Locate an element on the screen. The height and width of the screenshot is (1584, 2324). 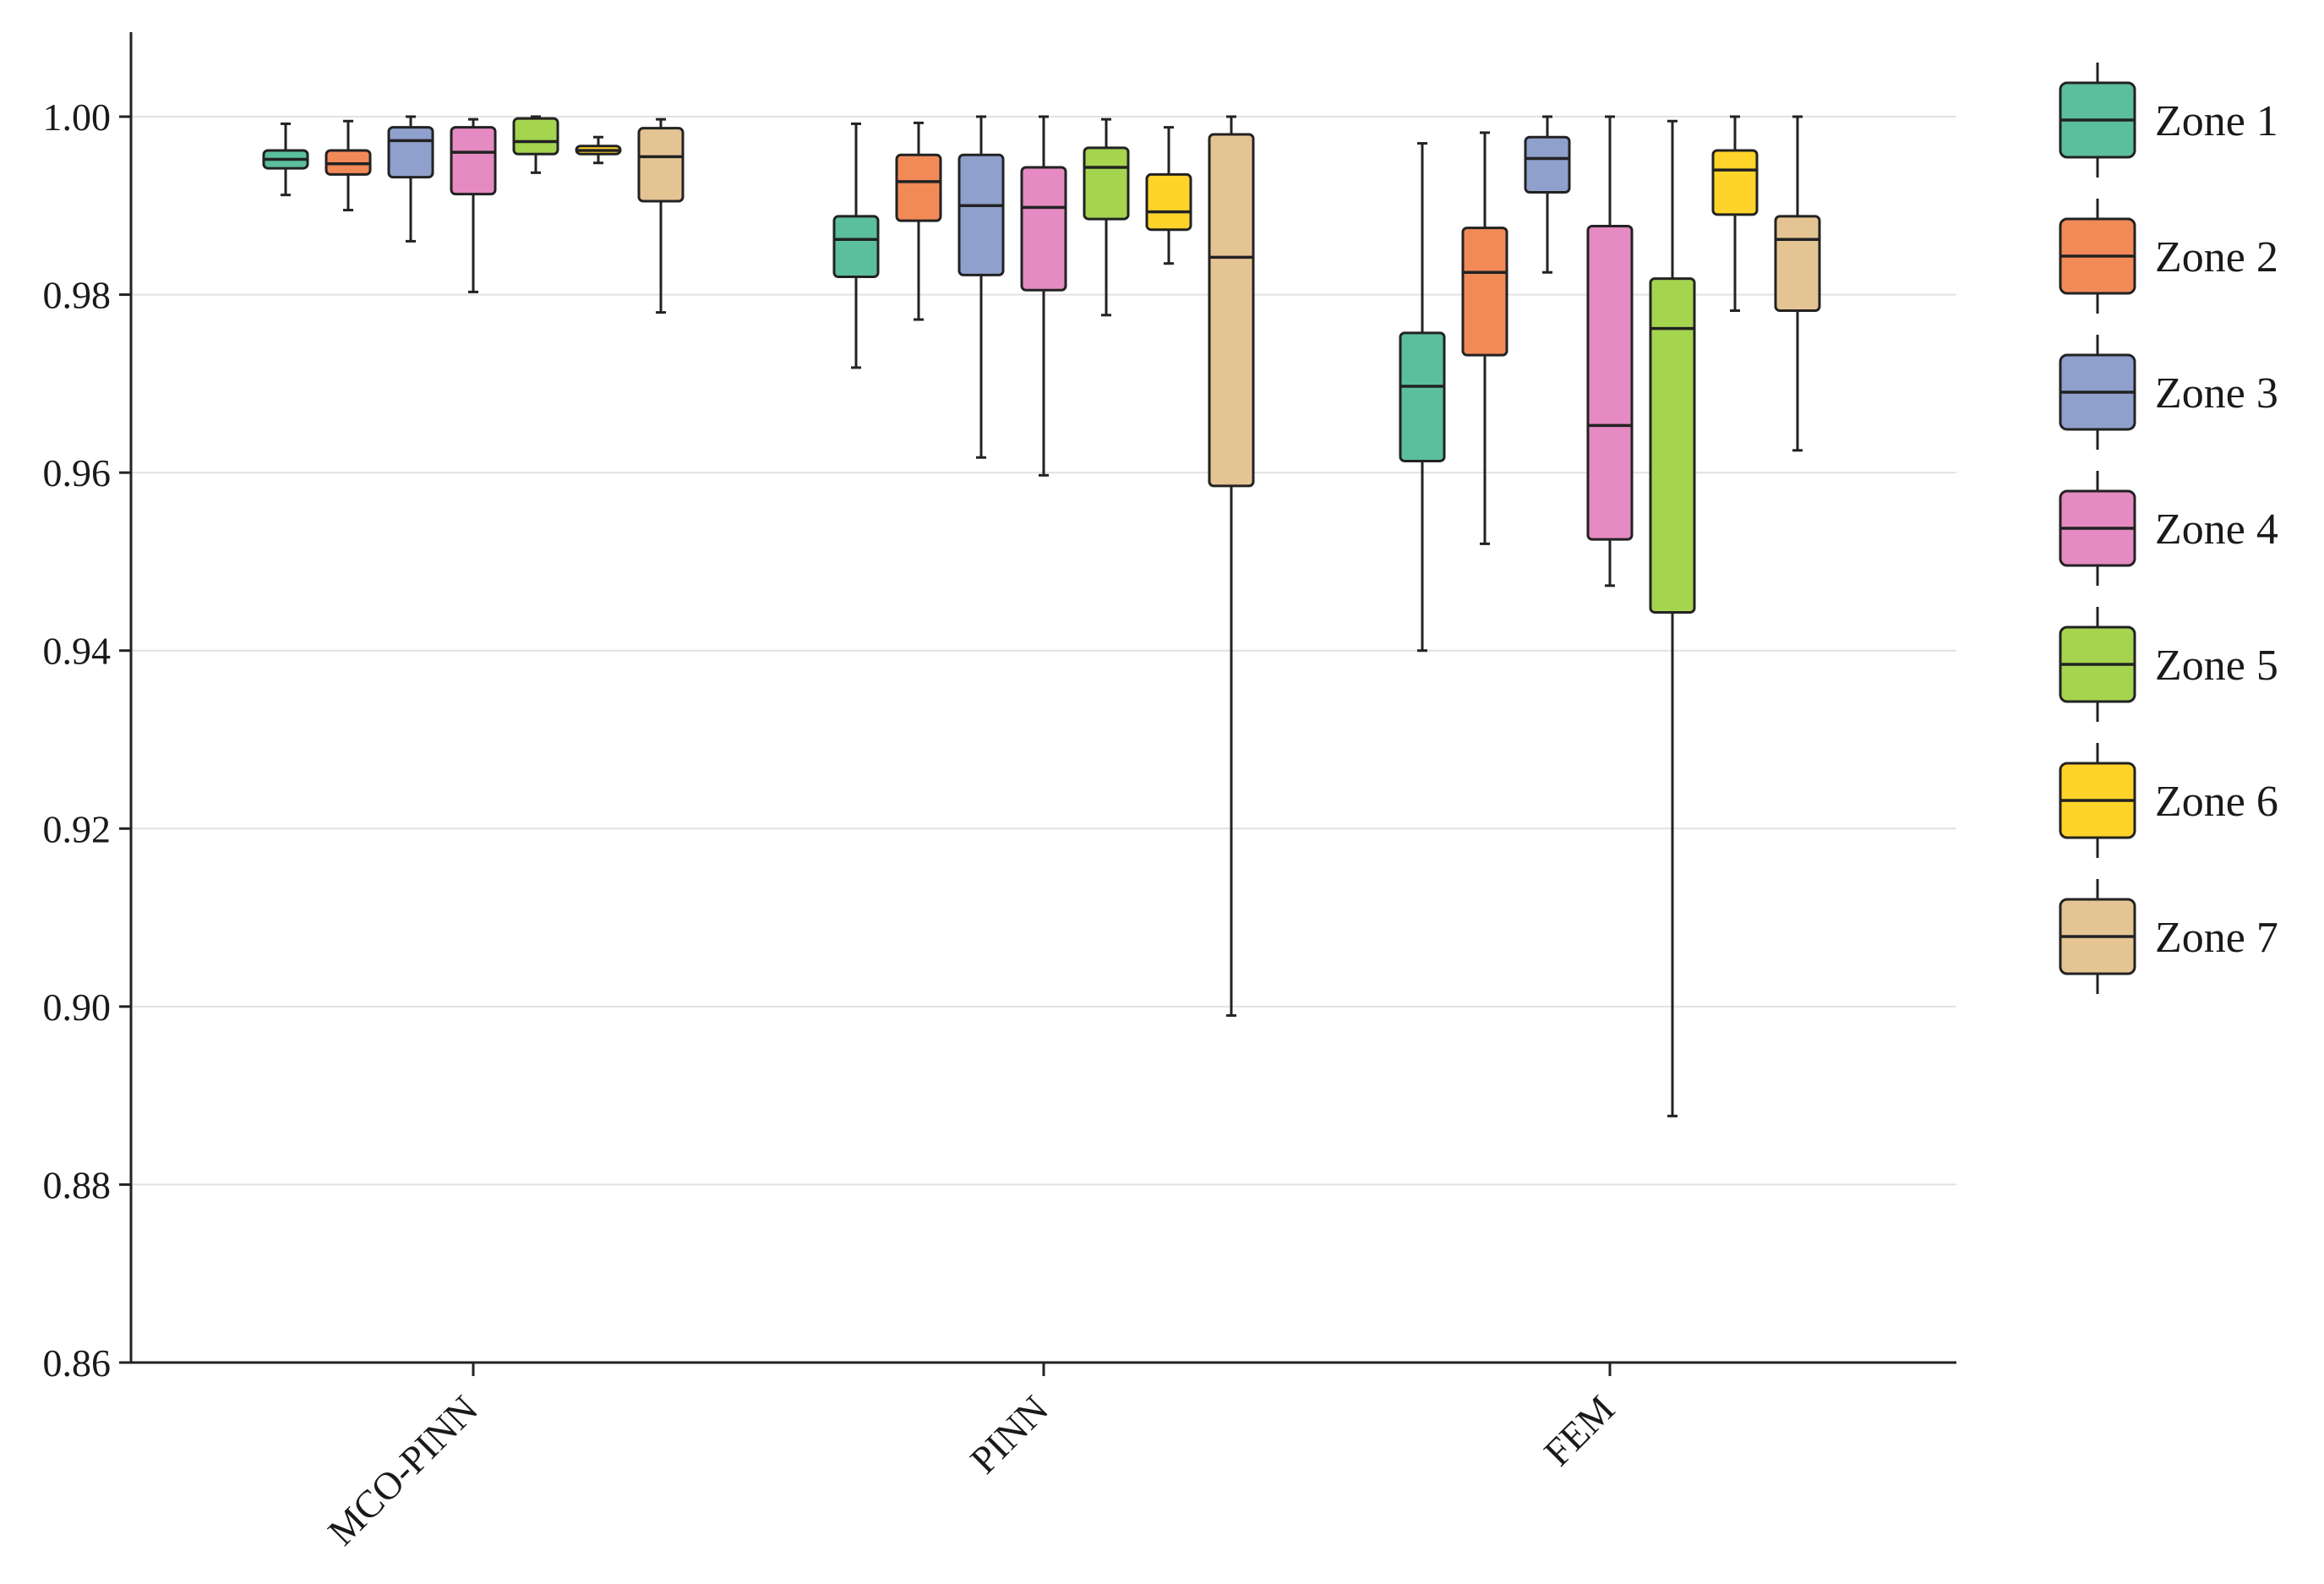
x-axis-ticks: MCO-PINN PINN FEM is located at coordinates (971, 1459).